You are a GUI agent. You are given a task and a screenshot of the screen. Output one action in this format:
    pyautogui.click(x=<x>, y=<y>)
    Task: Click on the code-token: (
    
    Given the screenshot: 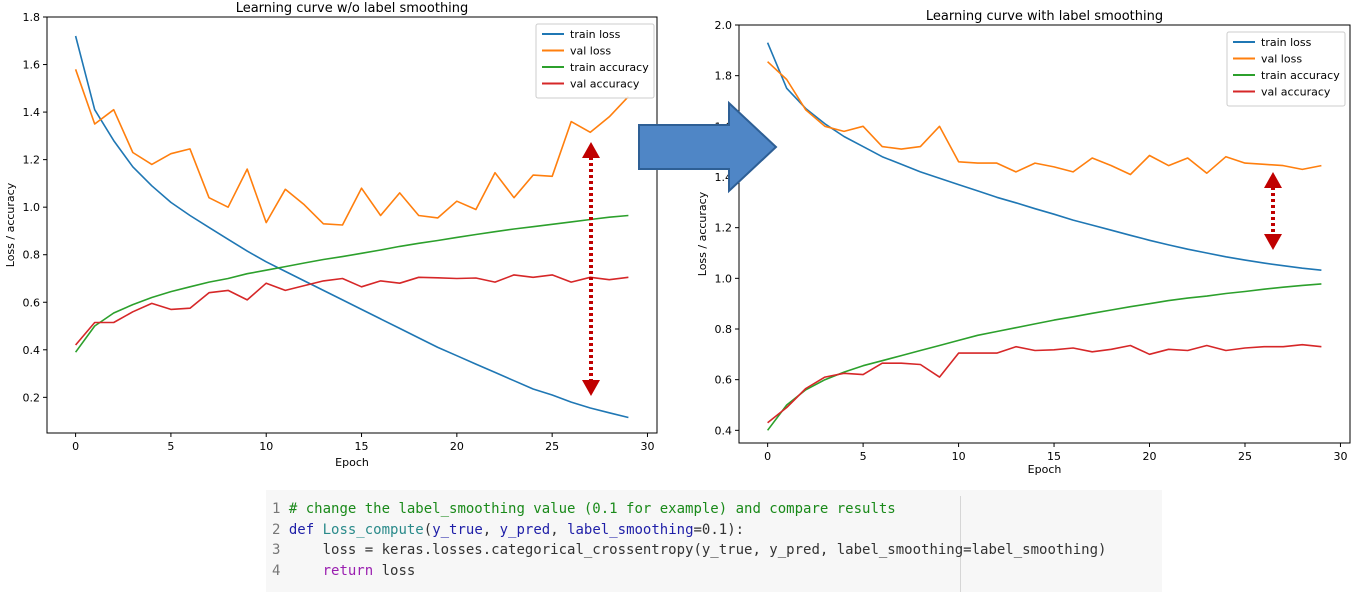 What is the action you would take?
    pyautogui.click(x=428, y=529)
    